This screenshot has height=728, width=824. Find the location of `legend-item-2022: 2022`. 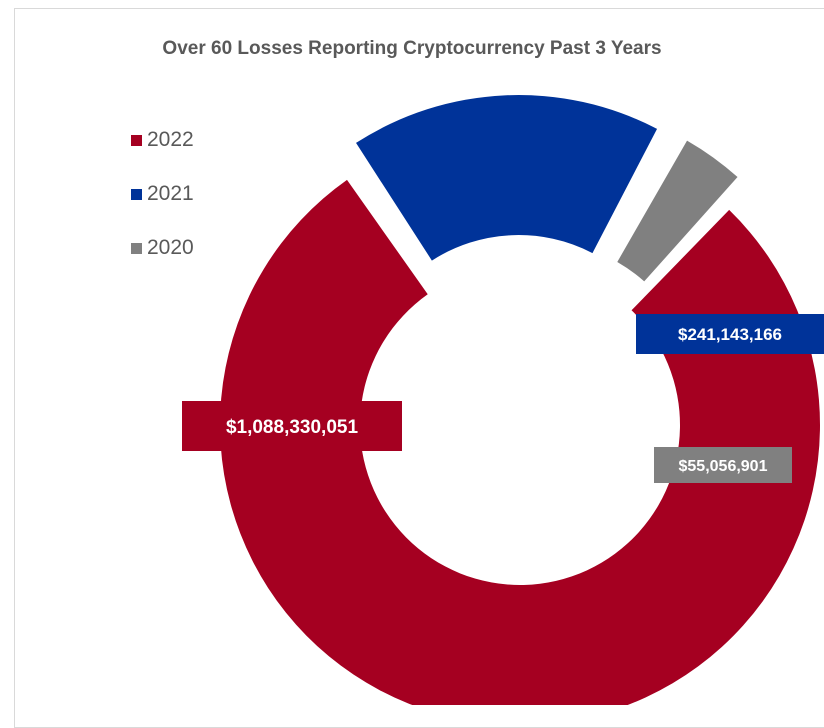

legend-item-2022: 2022 is located at coordinates (162, 140).